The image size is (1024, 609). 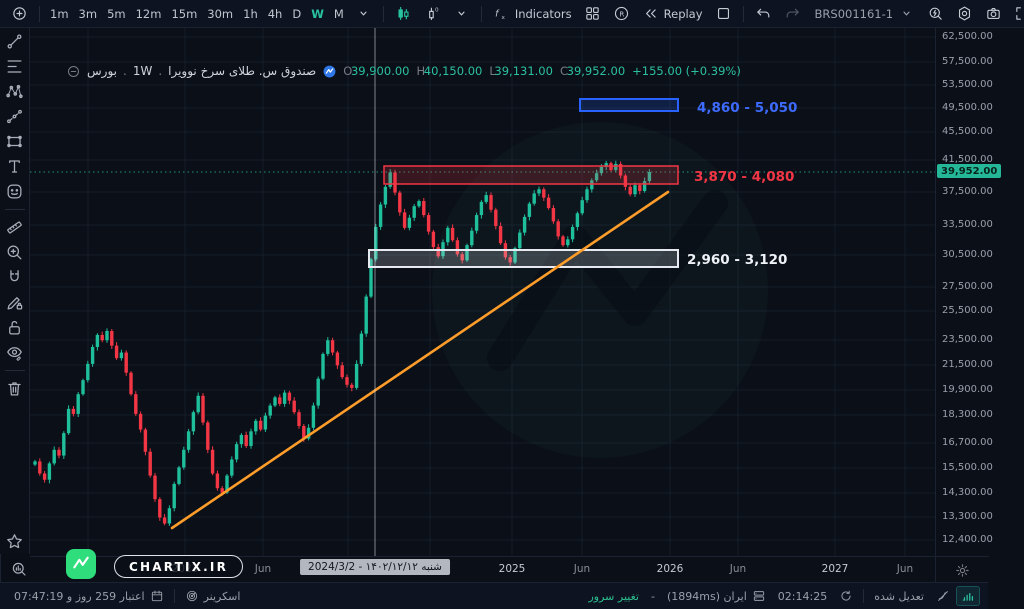 What do you see at coordinates (14, 227) in the screenshot?
I see `measure-tool` at bounding box center [14, 227].